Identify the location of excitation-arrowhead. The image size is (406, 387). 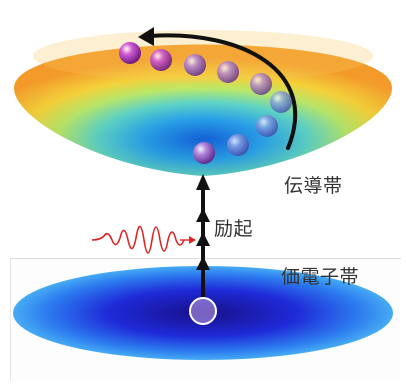
(203, 182).